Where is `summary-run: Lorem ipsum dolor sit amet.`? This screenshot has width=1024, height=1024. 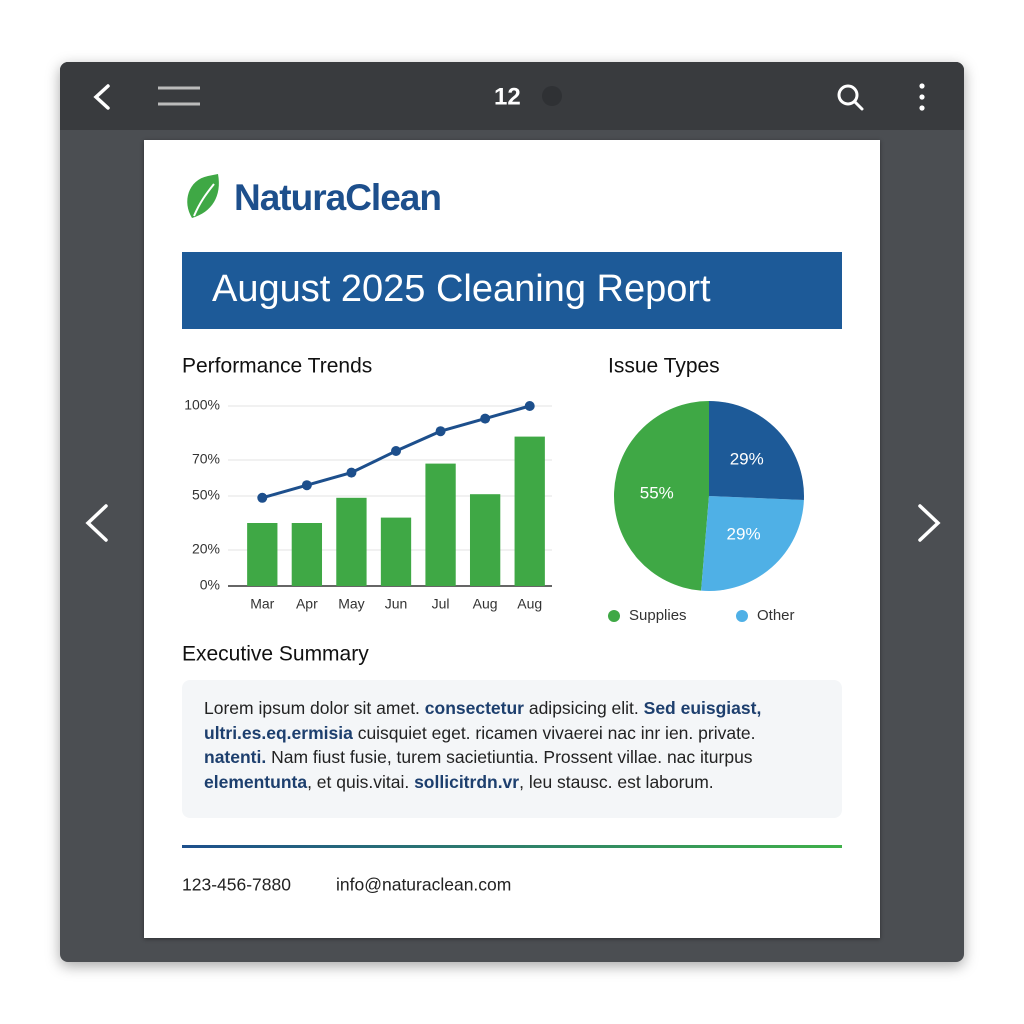 summary-run: Lorem ipsum dolor sit amet. is located at coordinates (314, 708).